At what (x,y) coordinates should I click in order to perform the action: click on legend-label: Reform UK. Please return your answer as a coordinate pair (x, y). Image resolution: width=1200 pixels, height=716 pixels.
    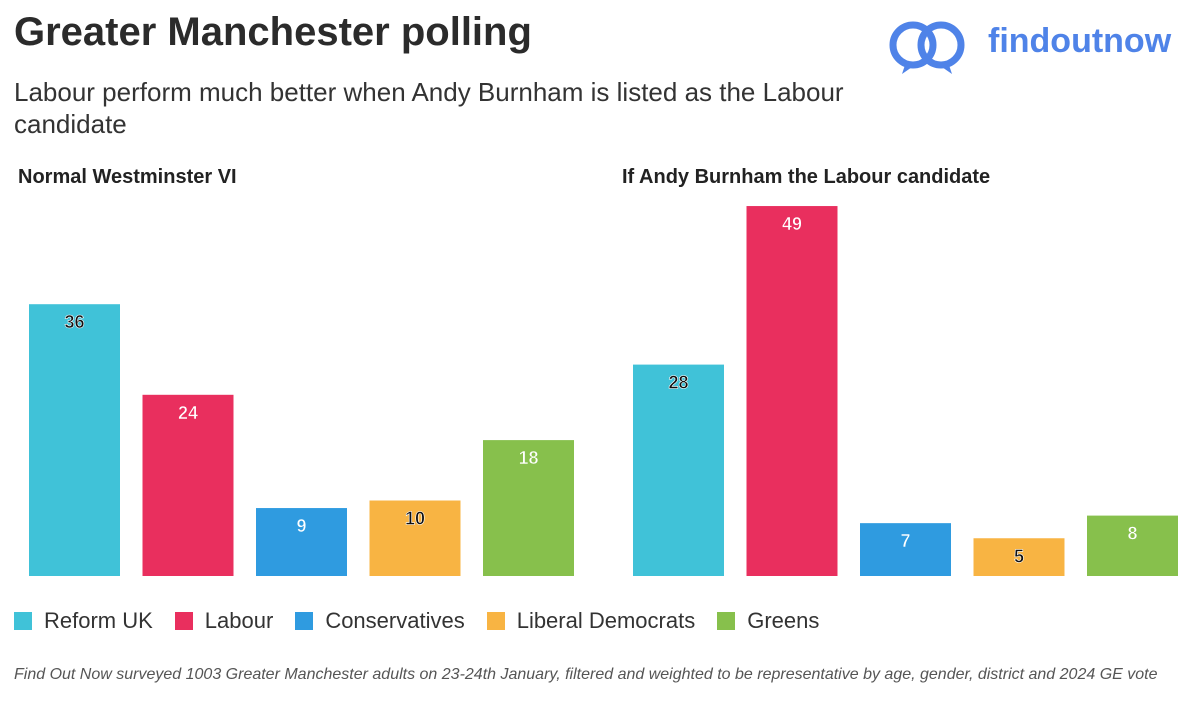
    Looking at the image, I should click on (98, 620).